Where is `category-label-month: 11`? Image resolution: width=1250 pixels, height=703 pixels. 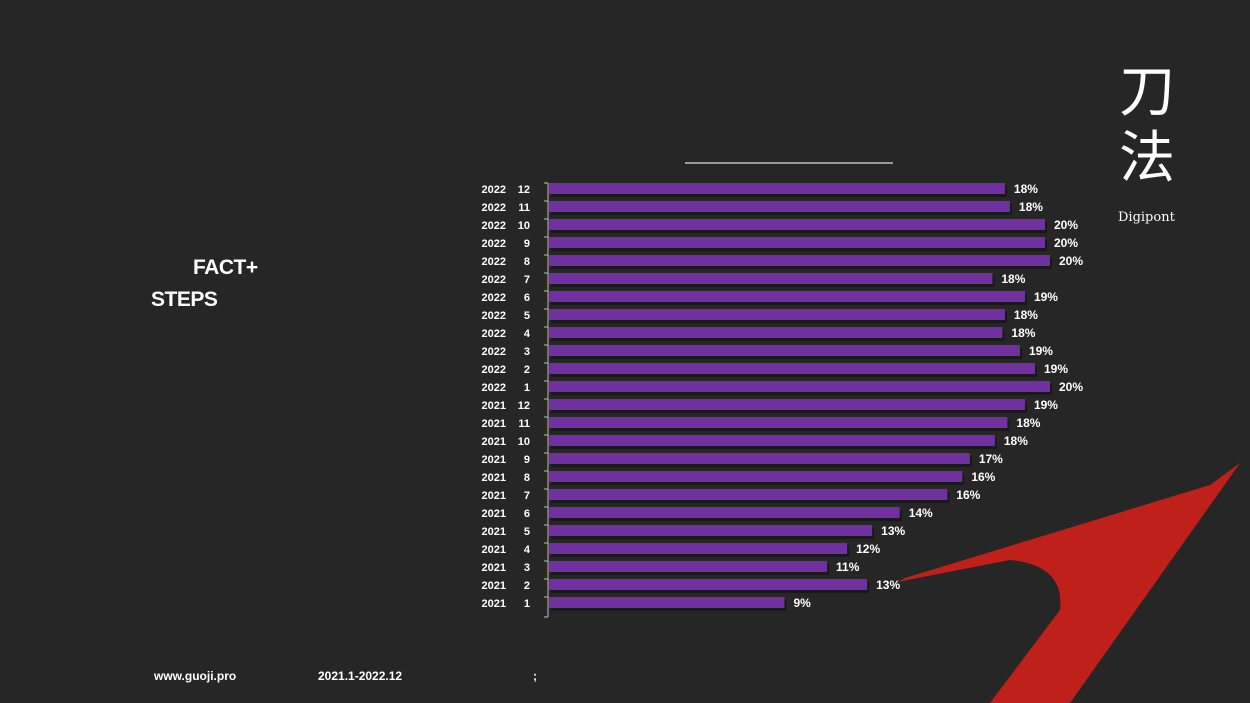
category-label-month: 11 is located at coordinates (524, 424).